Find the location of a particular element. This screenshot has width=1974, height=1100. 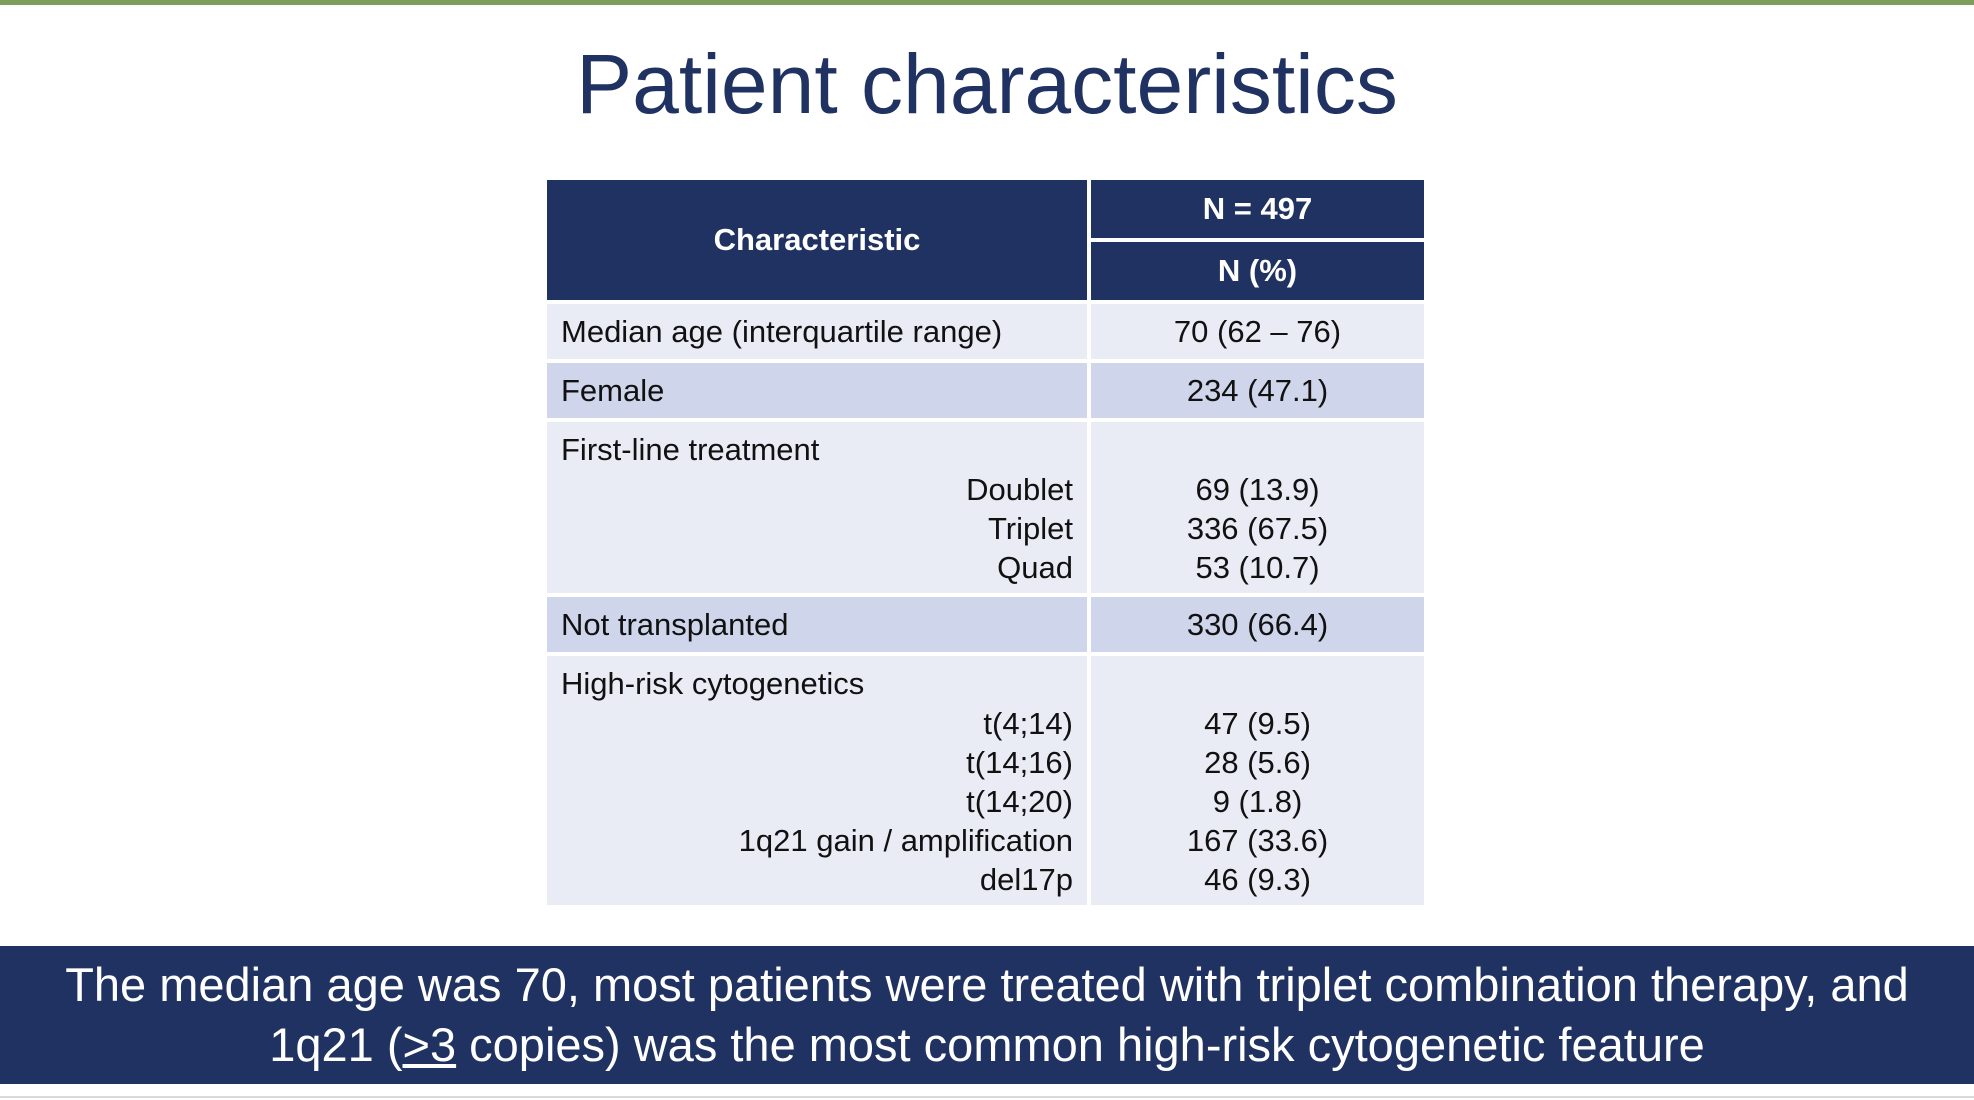

sub-label: t(14;20) is located at coordinates (1019, 801).